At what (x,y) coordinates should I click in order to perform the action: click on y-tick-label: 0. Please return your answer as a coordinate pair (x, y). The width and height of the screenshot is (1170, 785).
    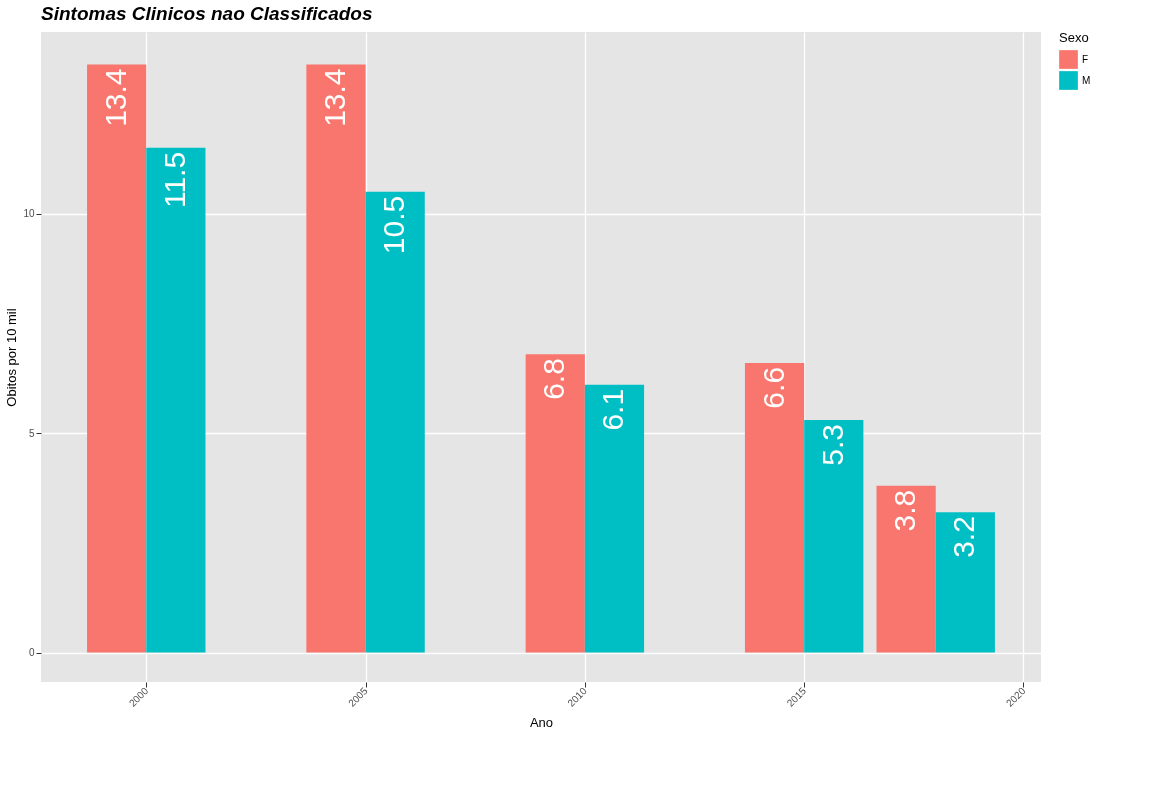
    Looking at the image, I should click on (31, 653).